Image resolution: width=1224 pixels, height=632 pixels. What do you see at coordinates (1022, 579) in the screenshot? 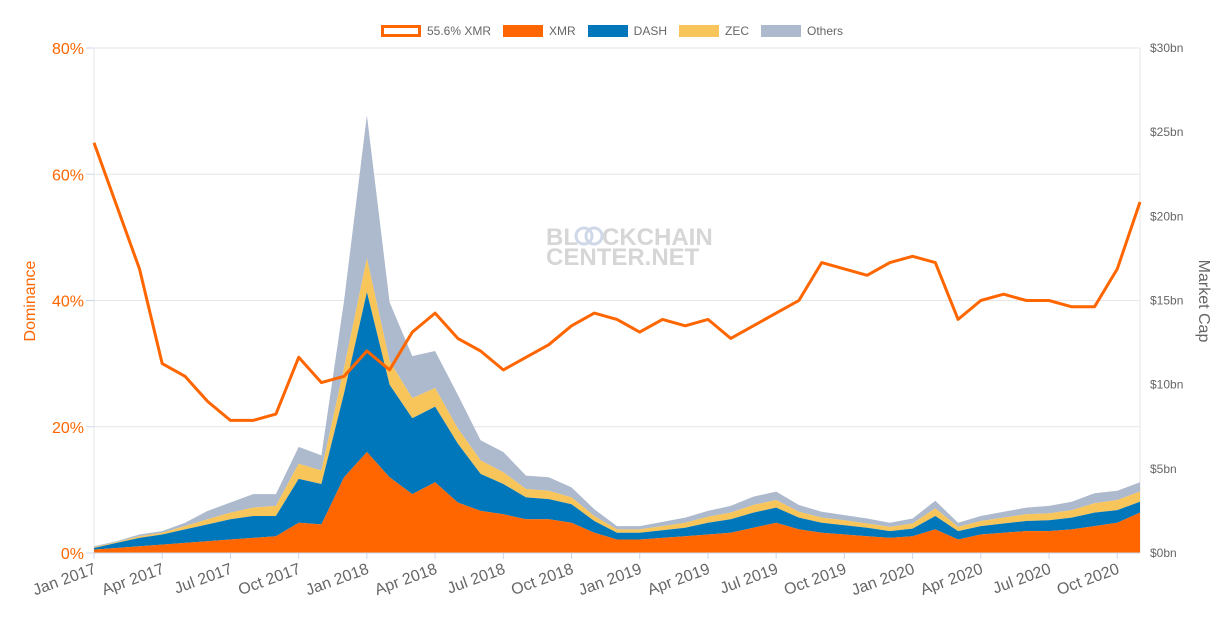
I see `x-tick-label: Jul 2020` at bounding box center [1022, 579].